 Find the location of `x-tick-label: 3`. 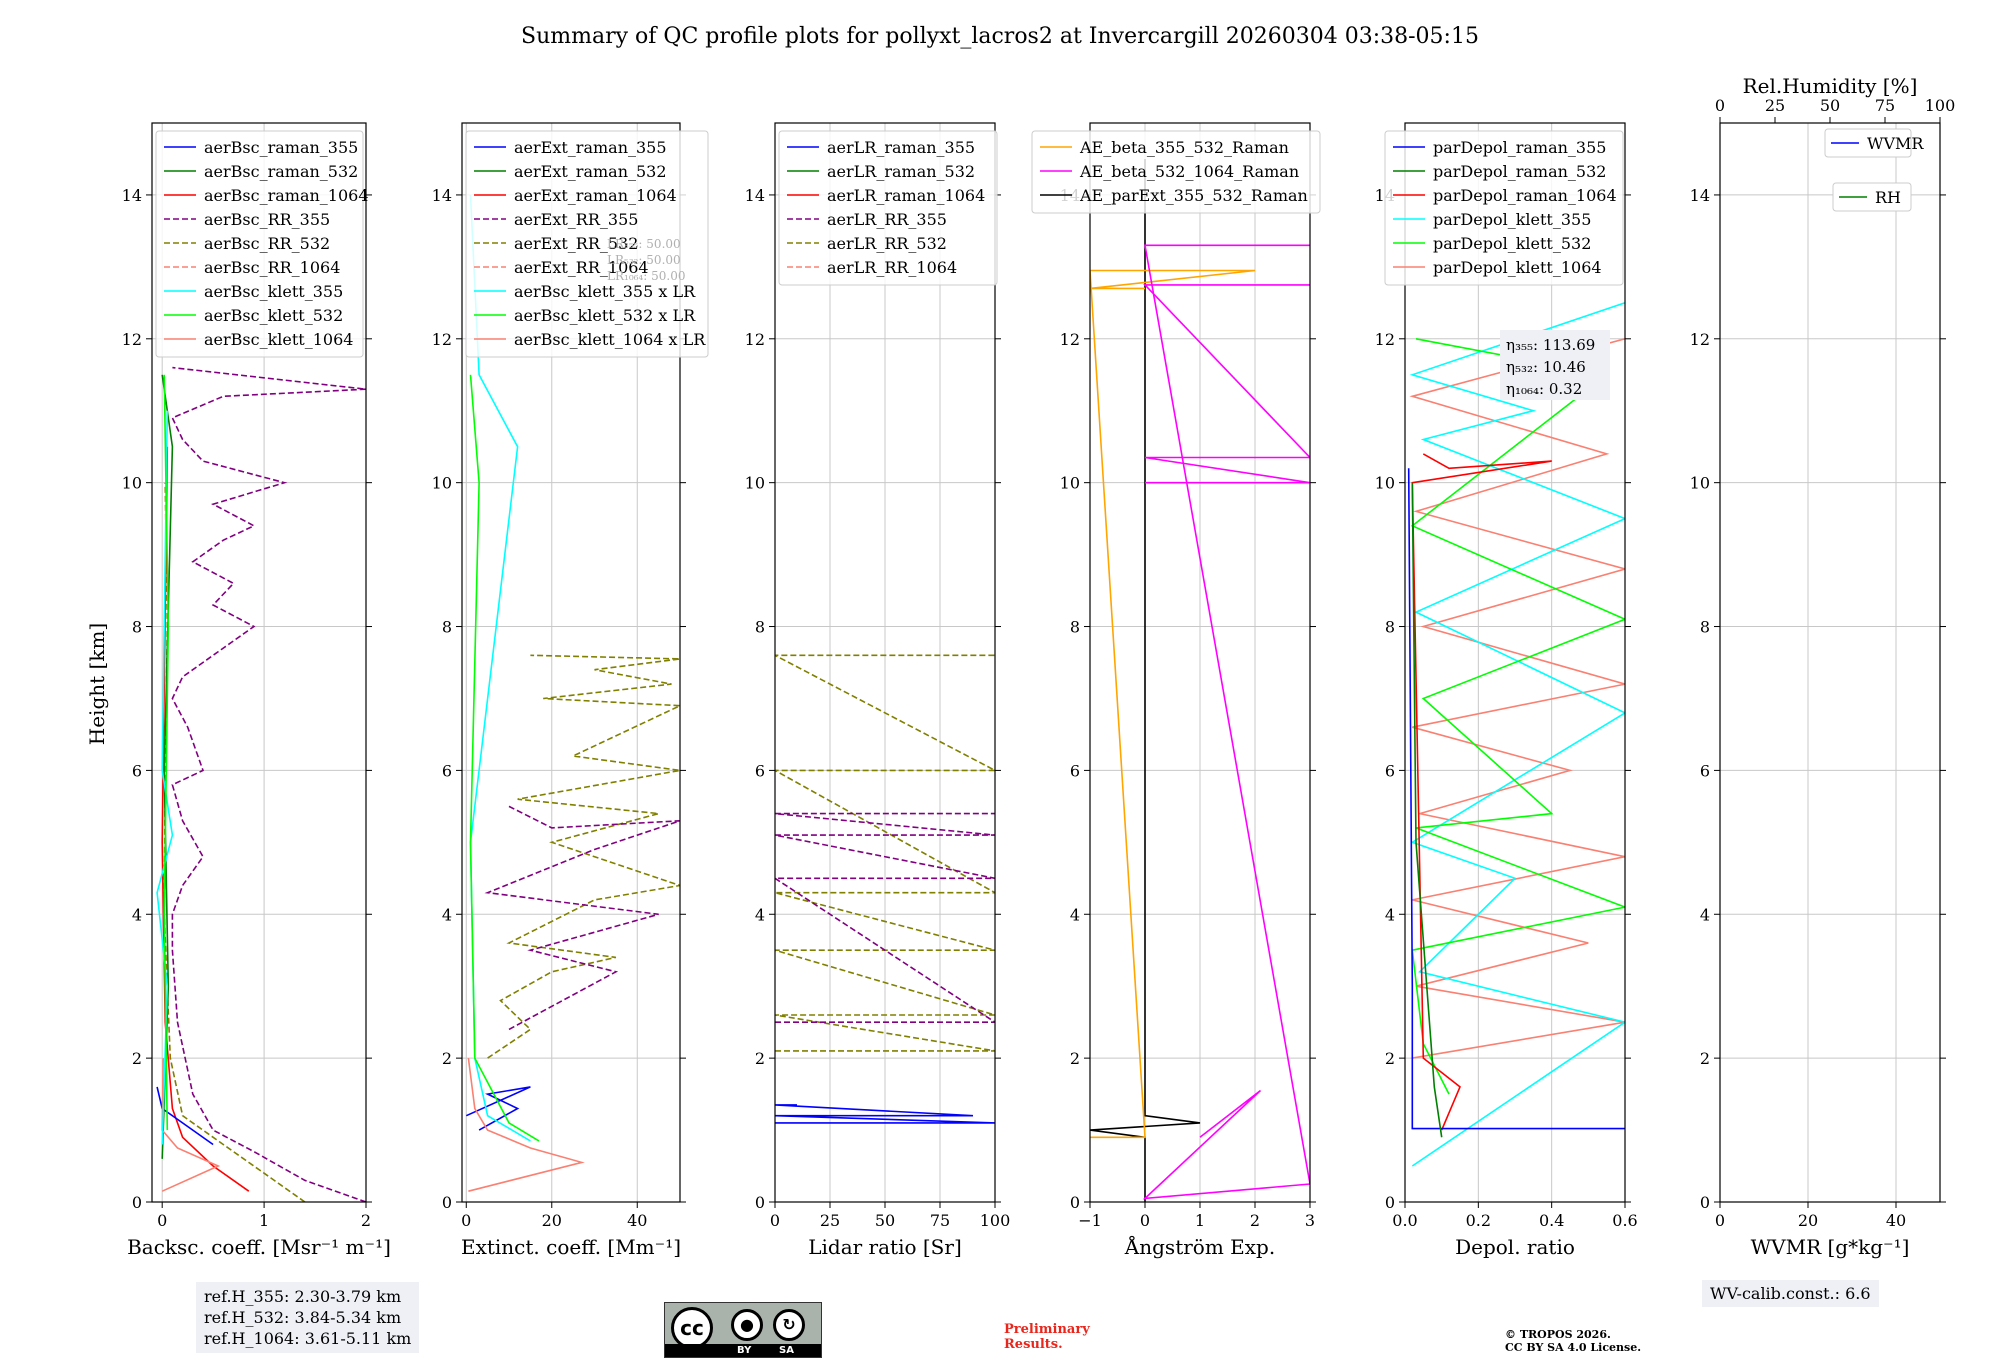

x-tick-label: 3 is located at coordinates (1310, 1220).